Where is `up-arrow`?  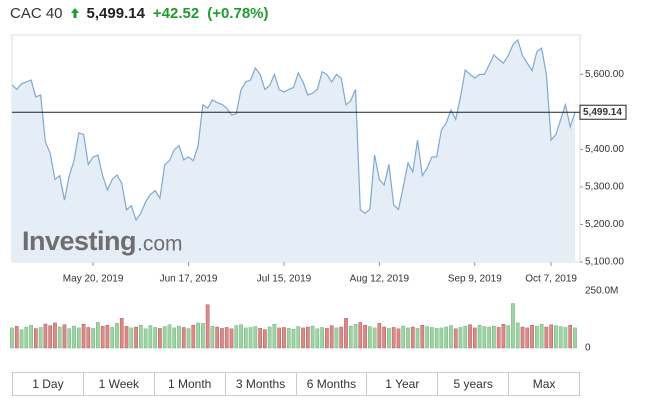 up-arrow is located at coordinates (74, 13).